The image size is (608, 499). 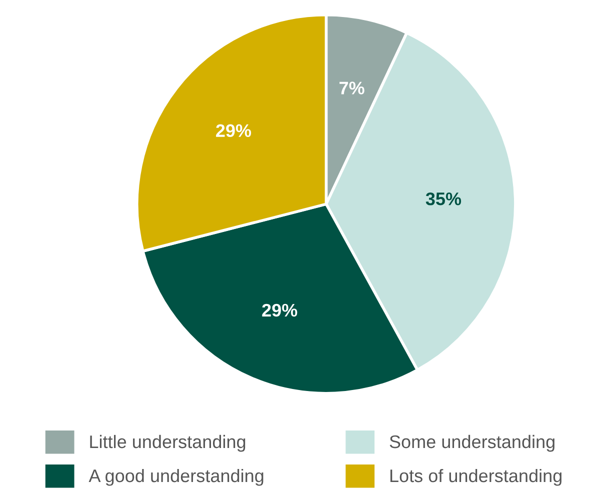 I want to click on data-label: 7%, so click(x=352, y=88).